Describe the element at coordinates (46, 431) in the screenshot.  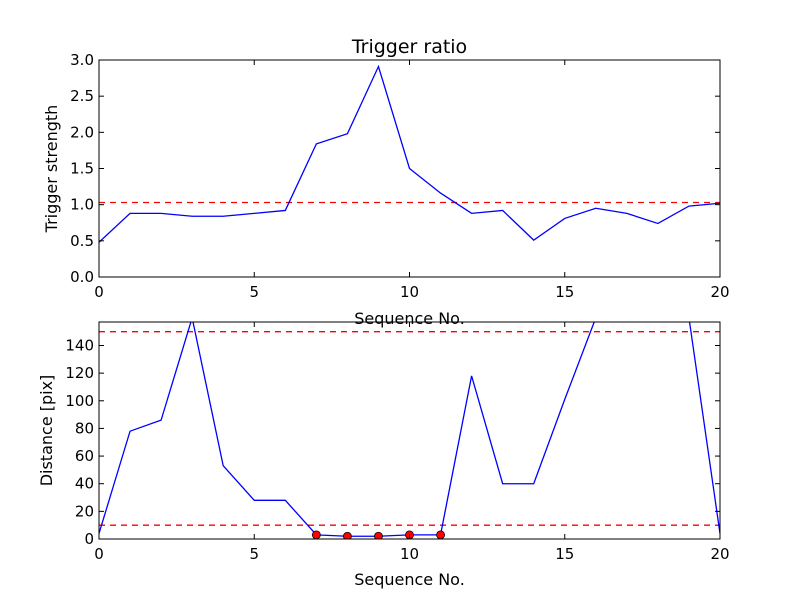
I see `y-axis-label: Distance [pix]` at that location.